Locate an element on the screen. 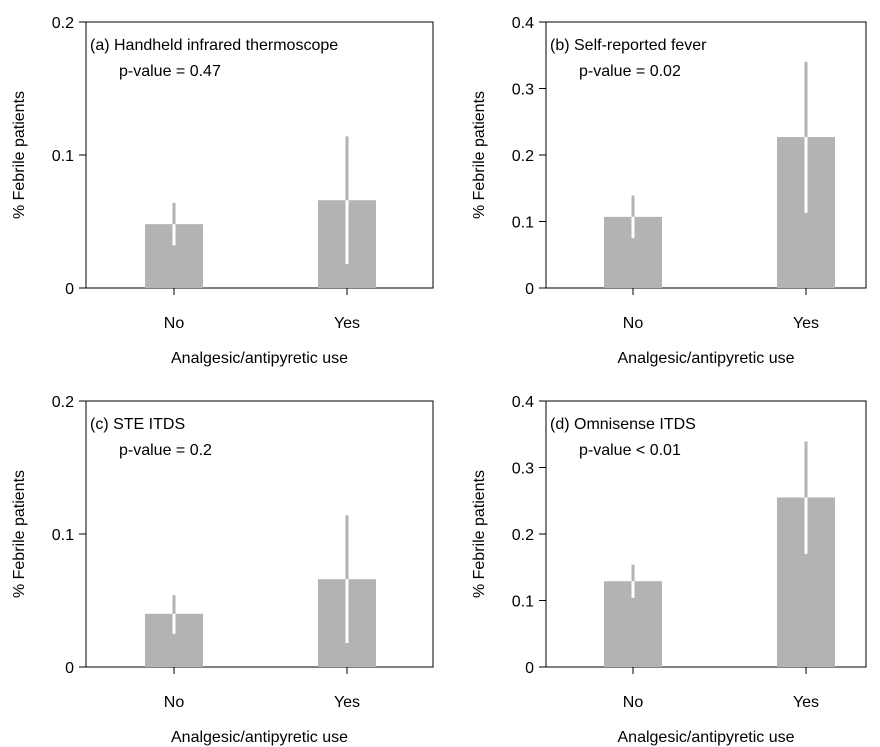 This screenshot has height=747, width=880. p-value-label: p-value = 0.2 is located at coordinates (165, 450).